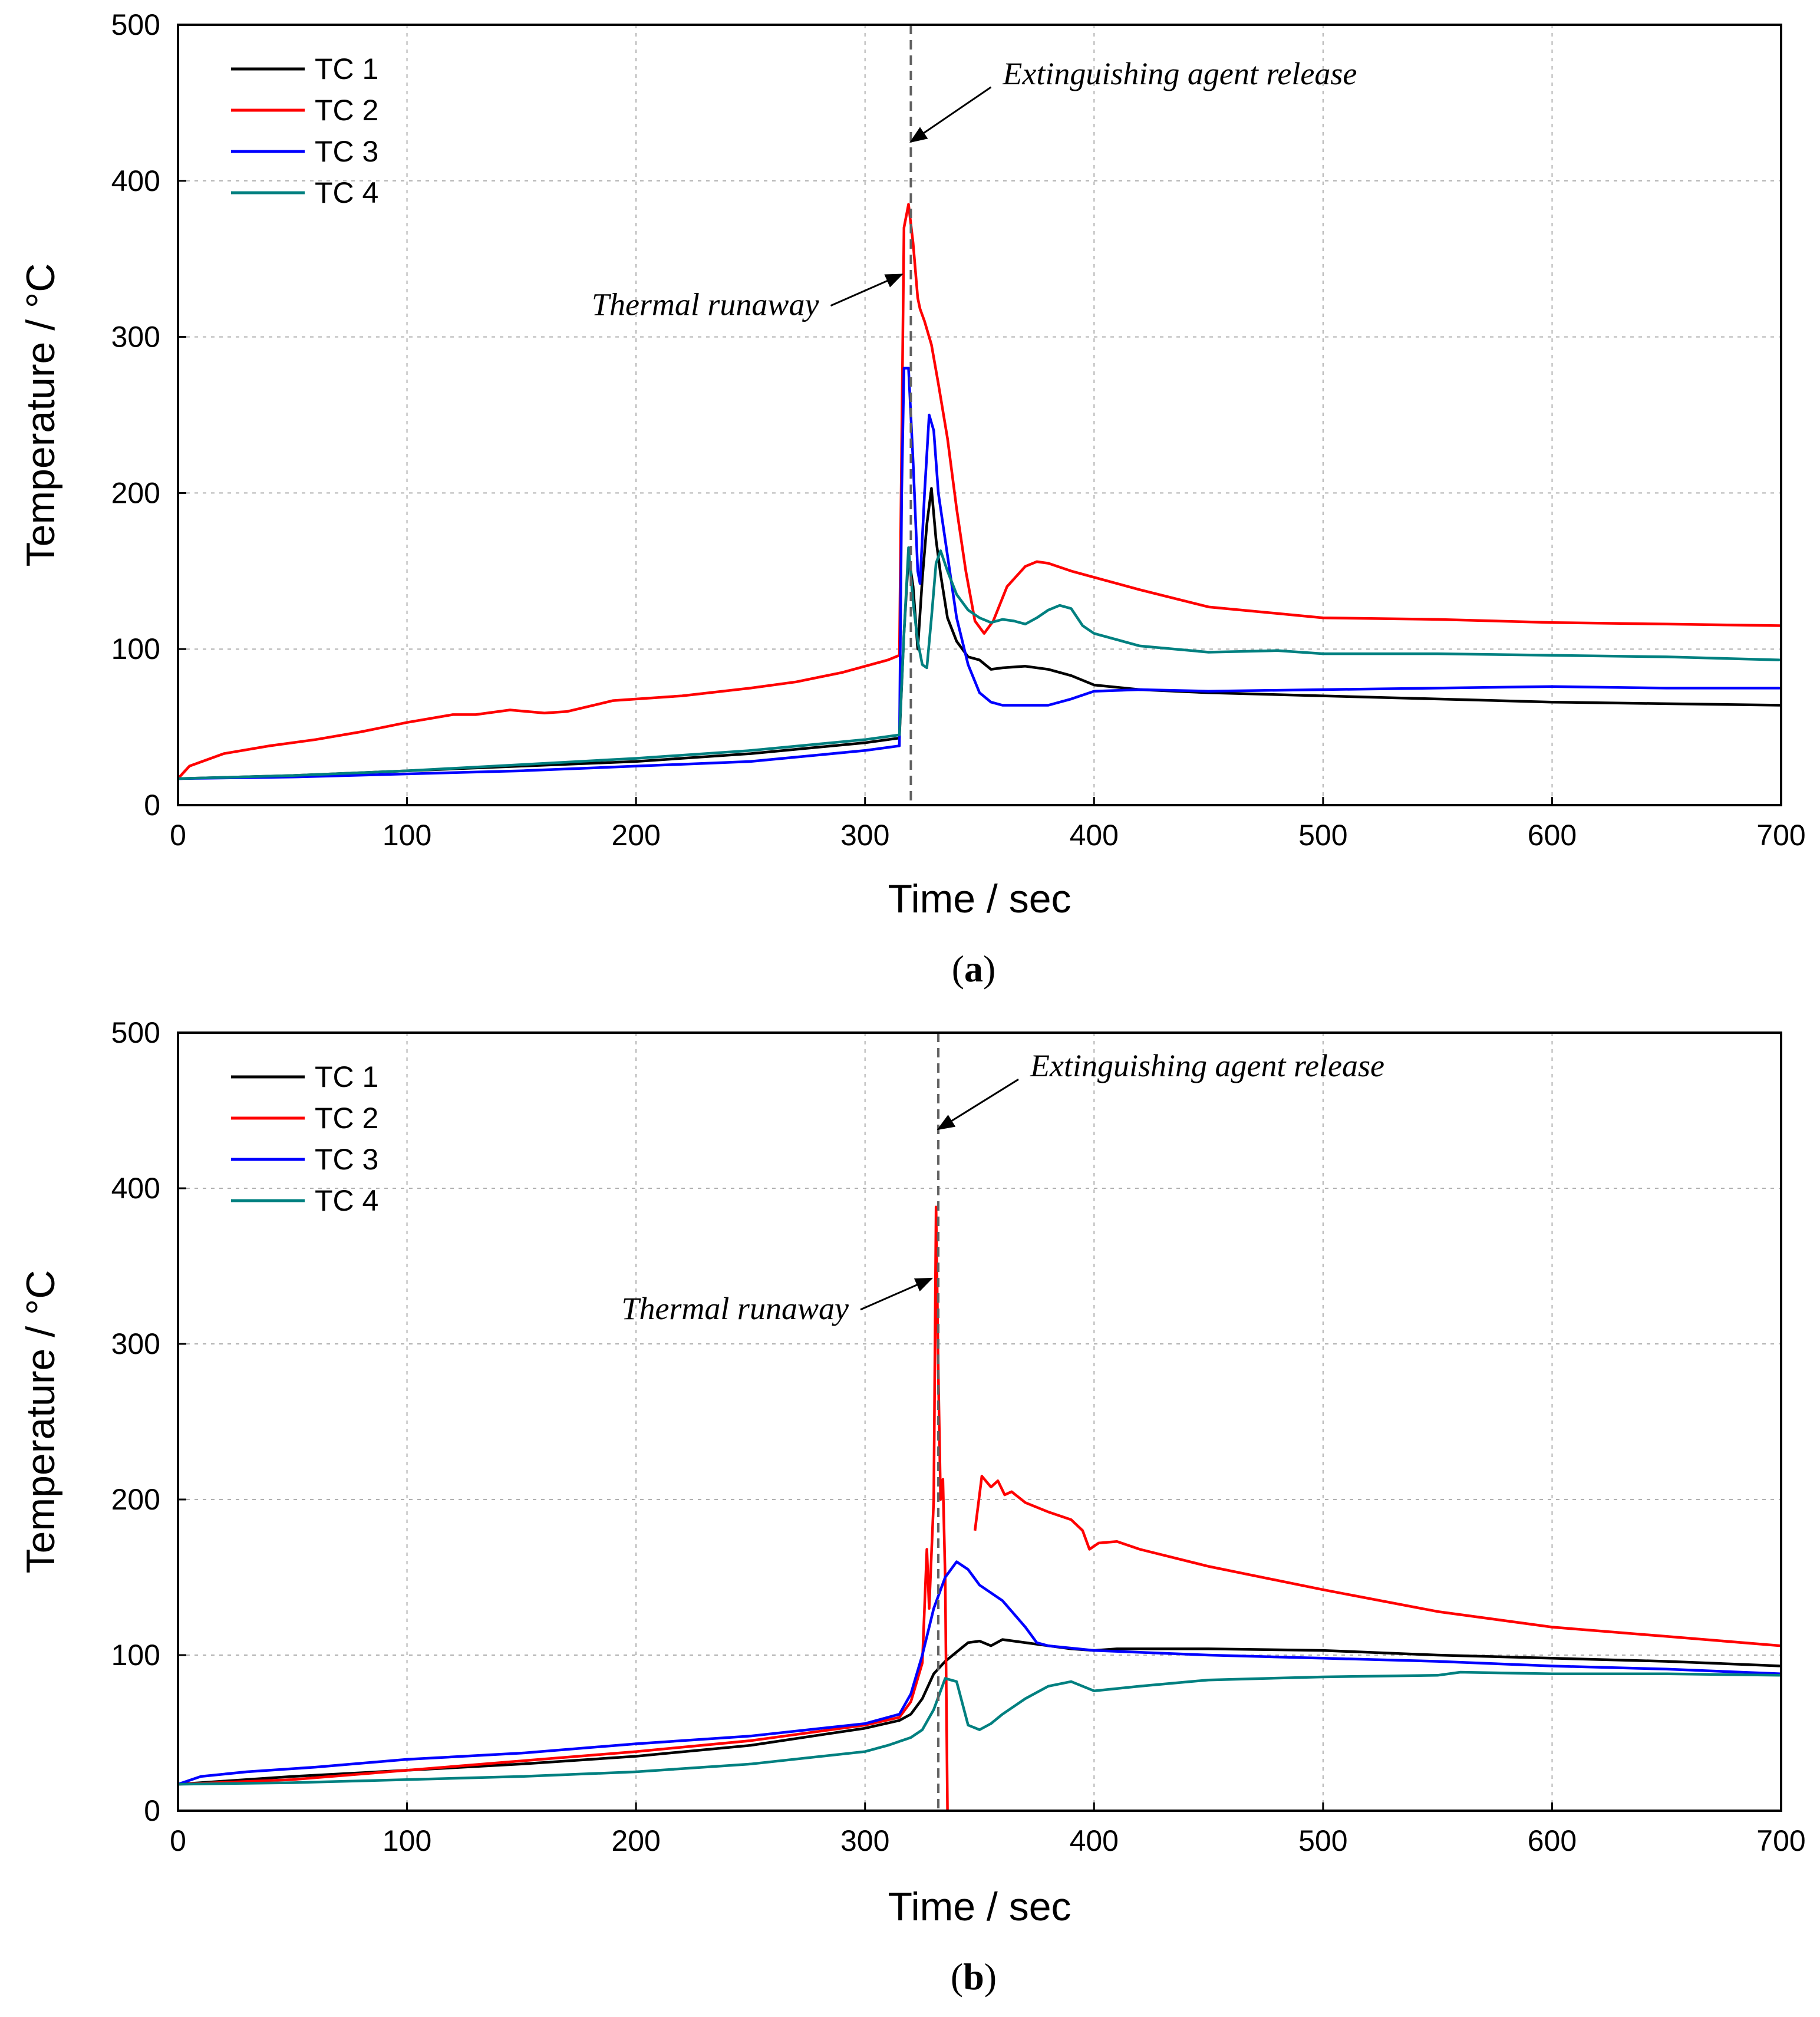 This screenshot has width=1820, height=2017. I want to click on series-line-tc-2-cont, so click(1377, 1561).